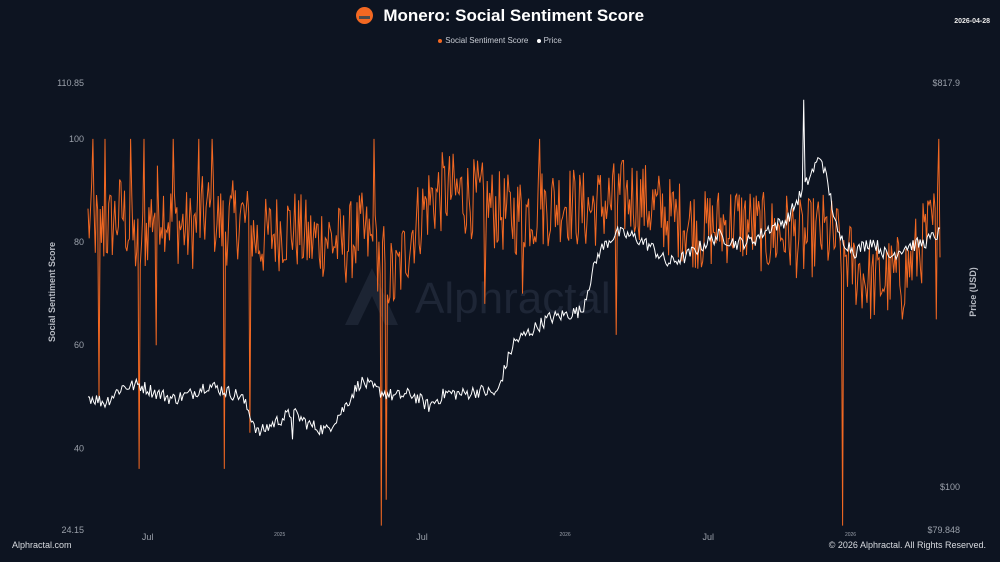 The width and height of the screenshot is (1000, 562). Describe the element at coordinates (440, 40) in the screenshot. I see `legend-dot-sentiment` at that location.